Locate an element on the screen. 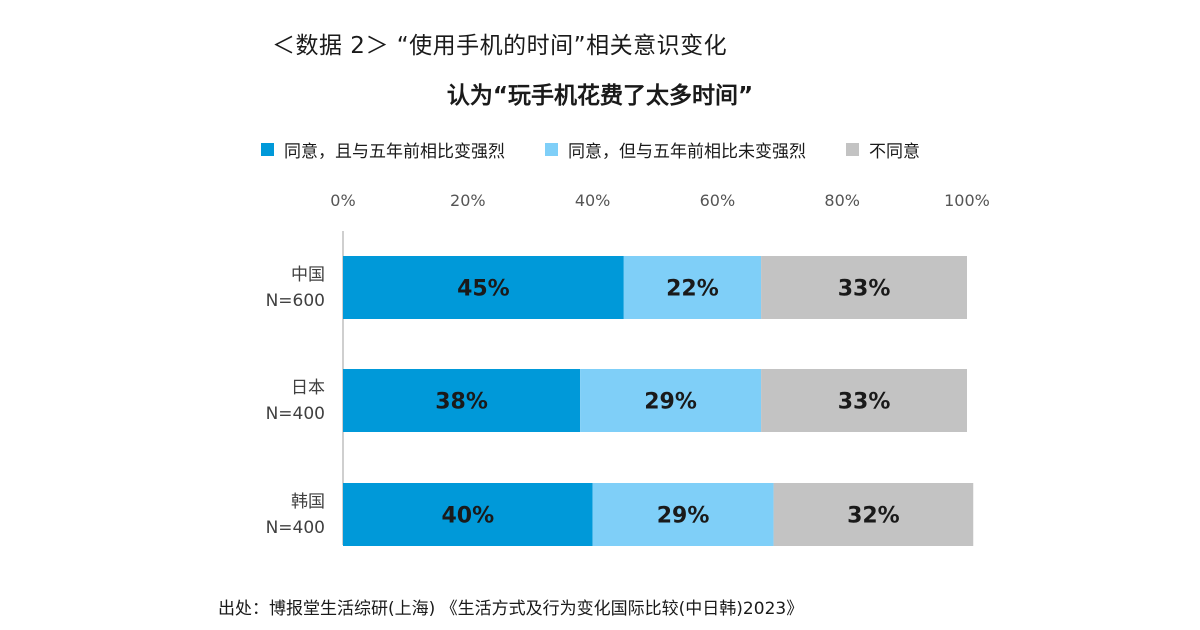  data-label: 38% is located at coordinates (461, 402).